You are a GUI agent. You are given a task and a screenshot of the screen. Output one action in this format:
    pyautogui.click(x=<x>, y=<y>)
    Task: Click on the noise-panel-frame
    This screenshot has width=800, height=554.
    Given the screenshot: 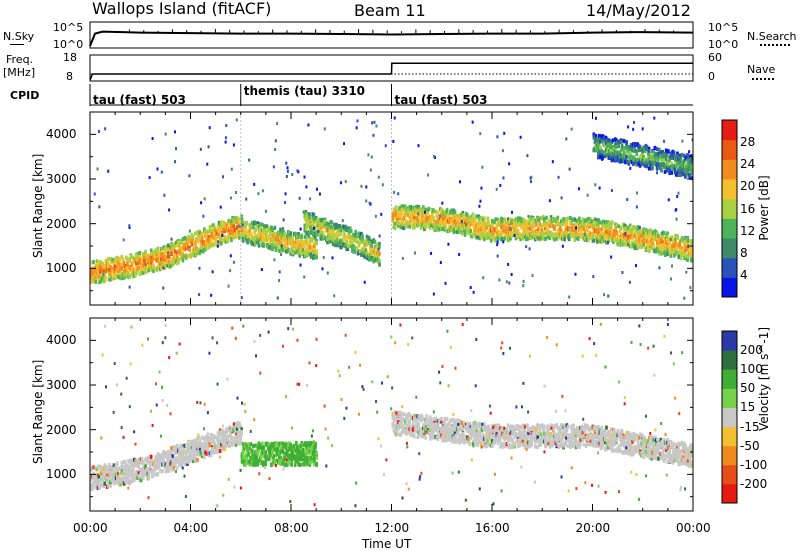 What is the action you would take?
    pyautogui.click(x=391, y=35)
    